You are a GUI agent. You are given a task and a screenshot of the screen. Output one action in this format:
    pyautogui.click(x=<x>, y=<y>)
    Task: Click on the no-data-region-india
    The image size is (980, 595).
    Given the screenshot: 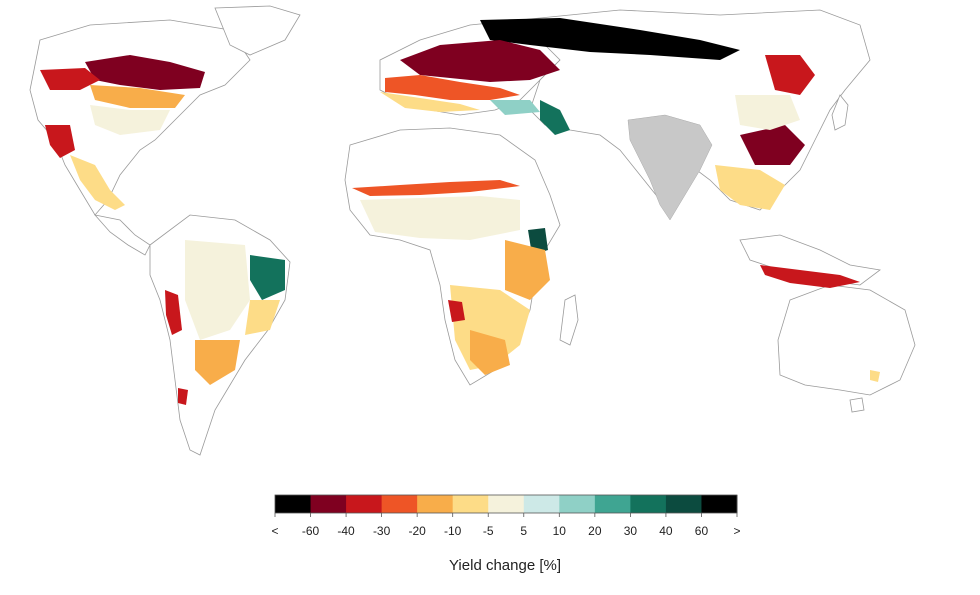 What is the action you would take?
    pyautogui.click(x=670, y=167)
    